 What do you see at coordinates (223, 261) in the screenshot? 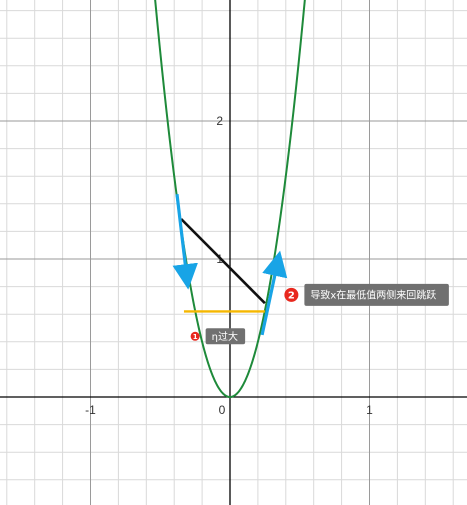
I see `secant-line` at bounding box center [223, 261].